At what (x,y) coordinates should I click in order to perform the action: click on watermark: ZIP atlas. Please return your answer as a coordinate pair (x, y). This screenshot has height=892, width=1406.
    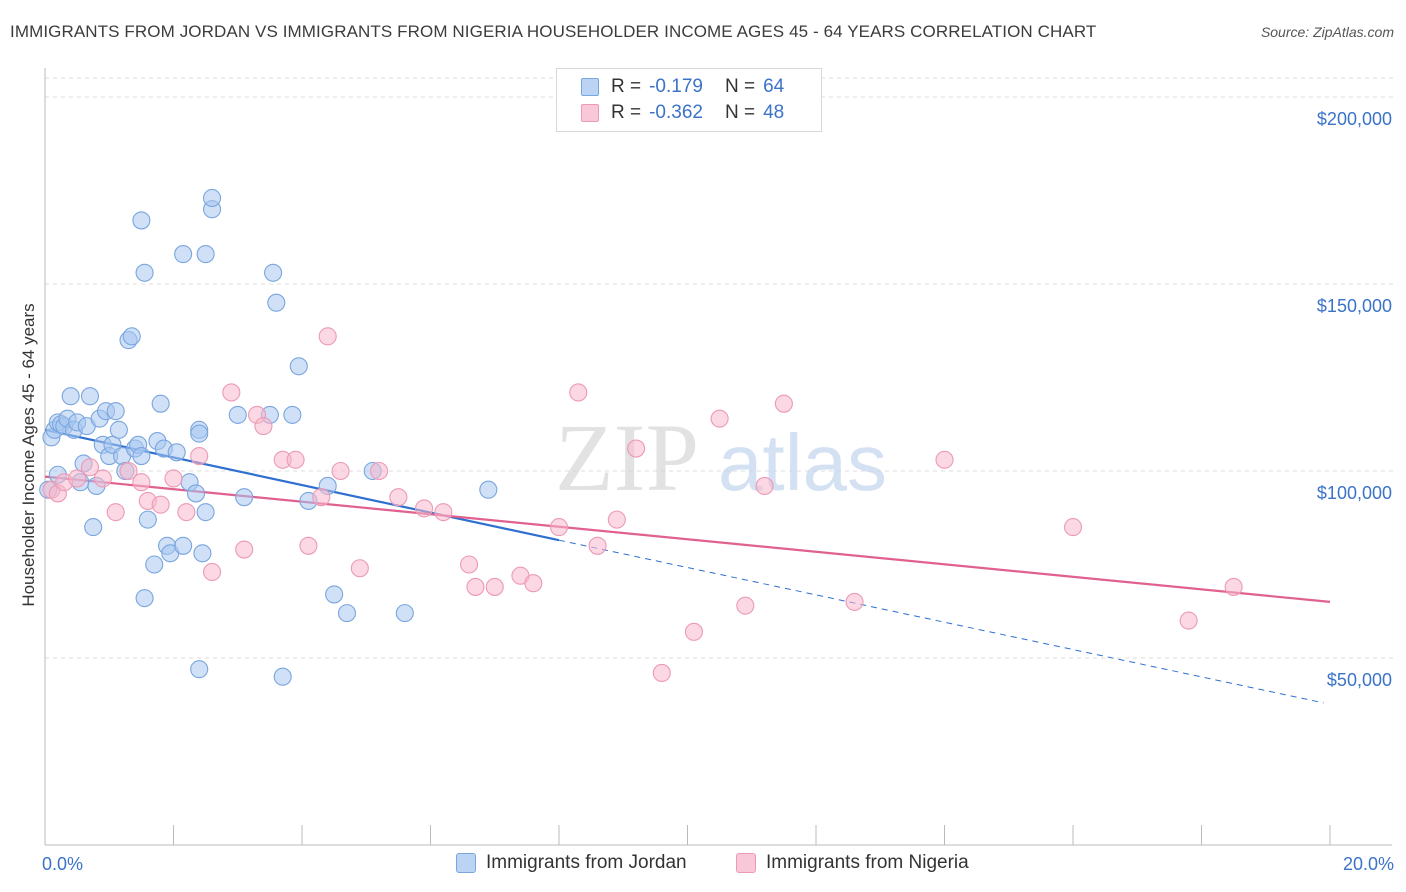
    Looking at the image, I should click on (721, 457).